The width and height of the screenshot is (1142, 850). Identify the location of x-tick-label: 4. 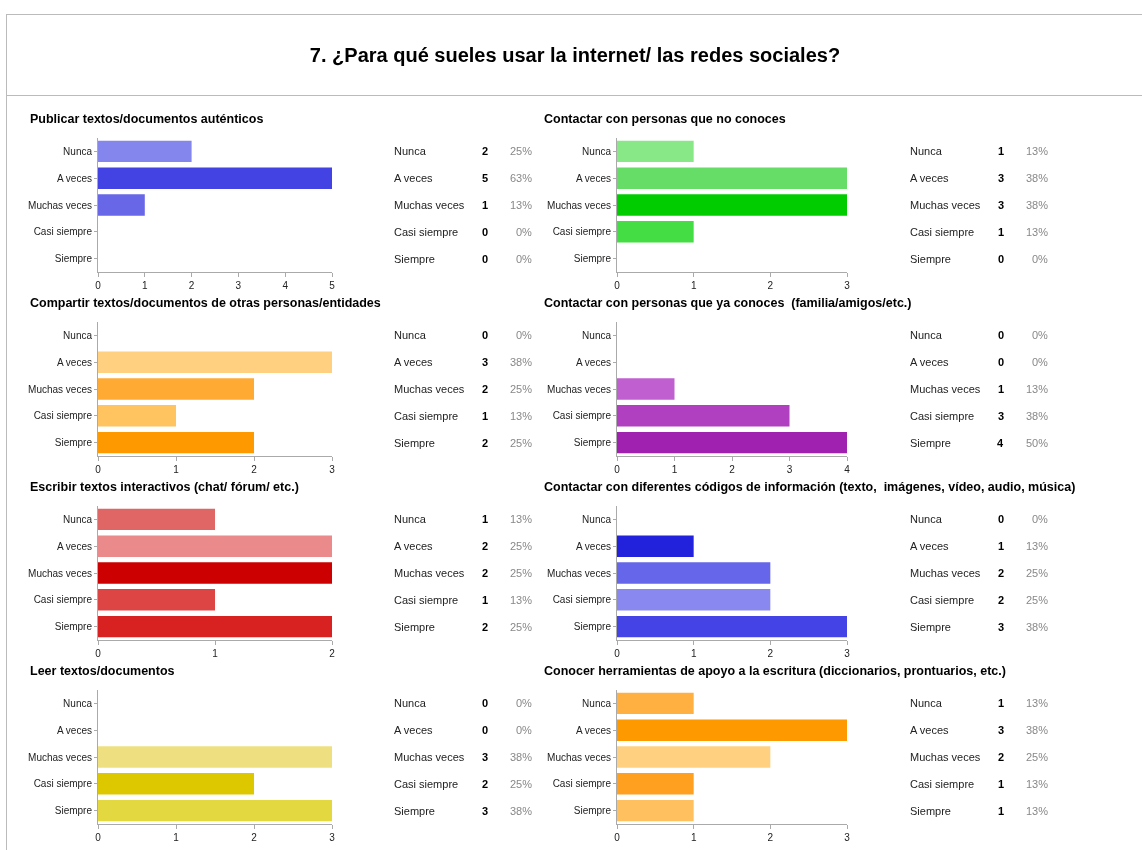
(847, 469).